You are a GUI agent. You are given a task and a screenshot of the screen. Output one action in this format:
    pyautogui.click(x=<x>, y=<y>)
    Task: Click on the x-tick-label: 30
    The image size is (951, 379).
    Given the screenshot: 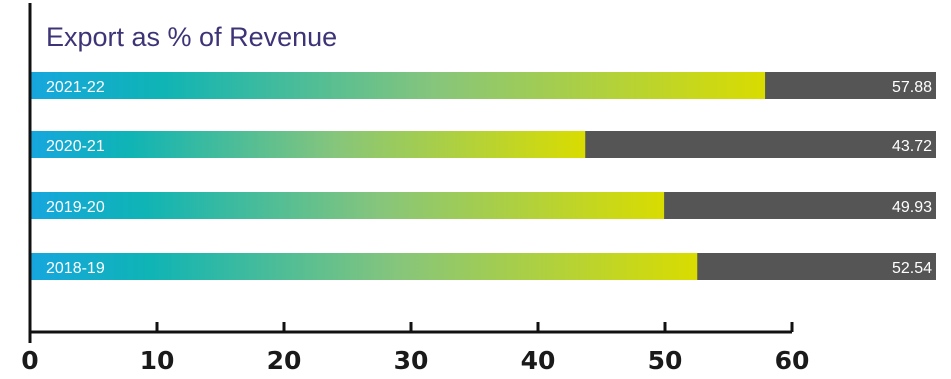 What is the action you would take?
    pyautogui.click(x=411, y=360)
    